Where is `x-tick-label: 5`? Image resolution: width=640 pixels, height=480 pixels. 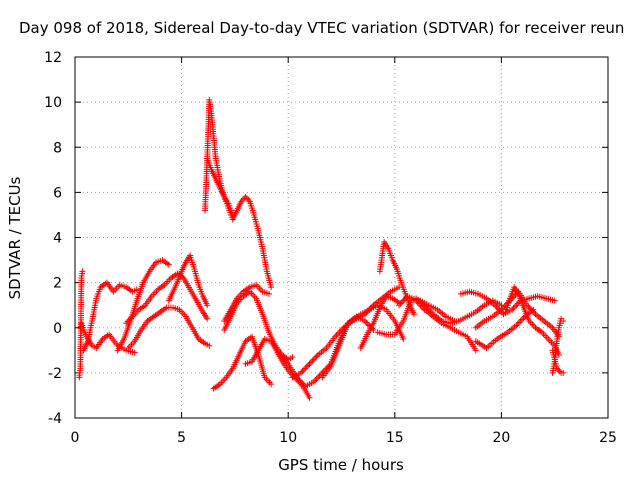
x-tick-label: 5 is located at coordinates (181, 438).